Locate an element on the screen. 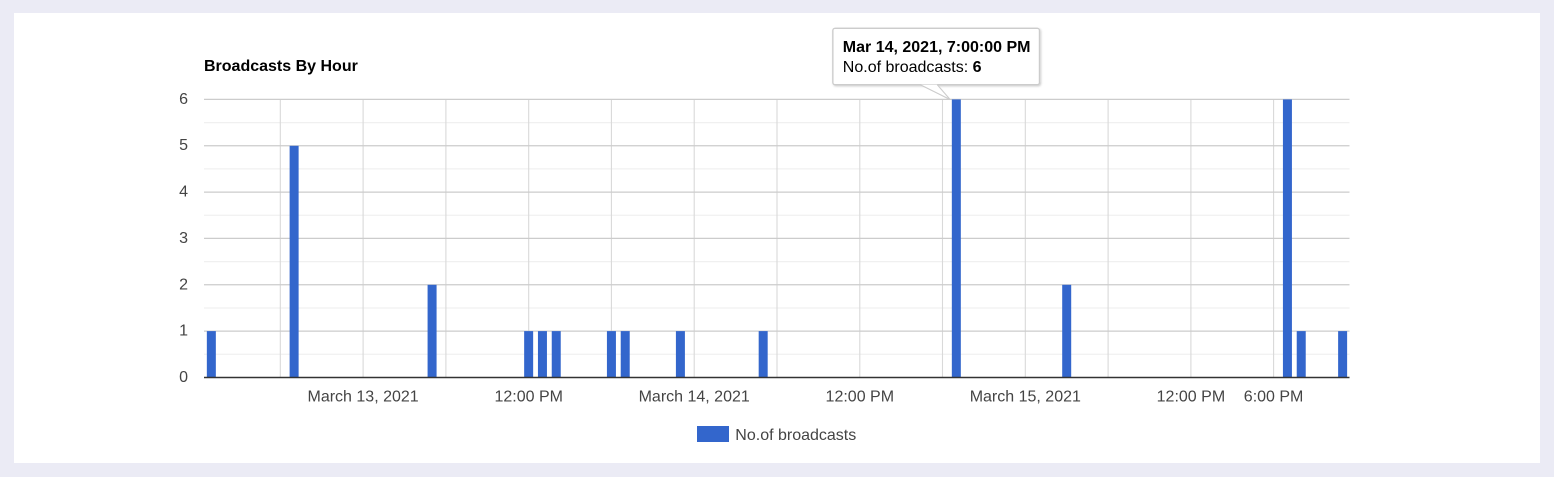  svg-text: March 15, 2021 is located at coordinates (1025, 397).